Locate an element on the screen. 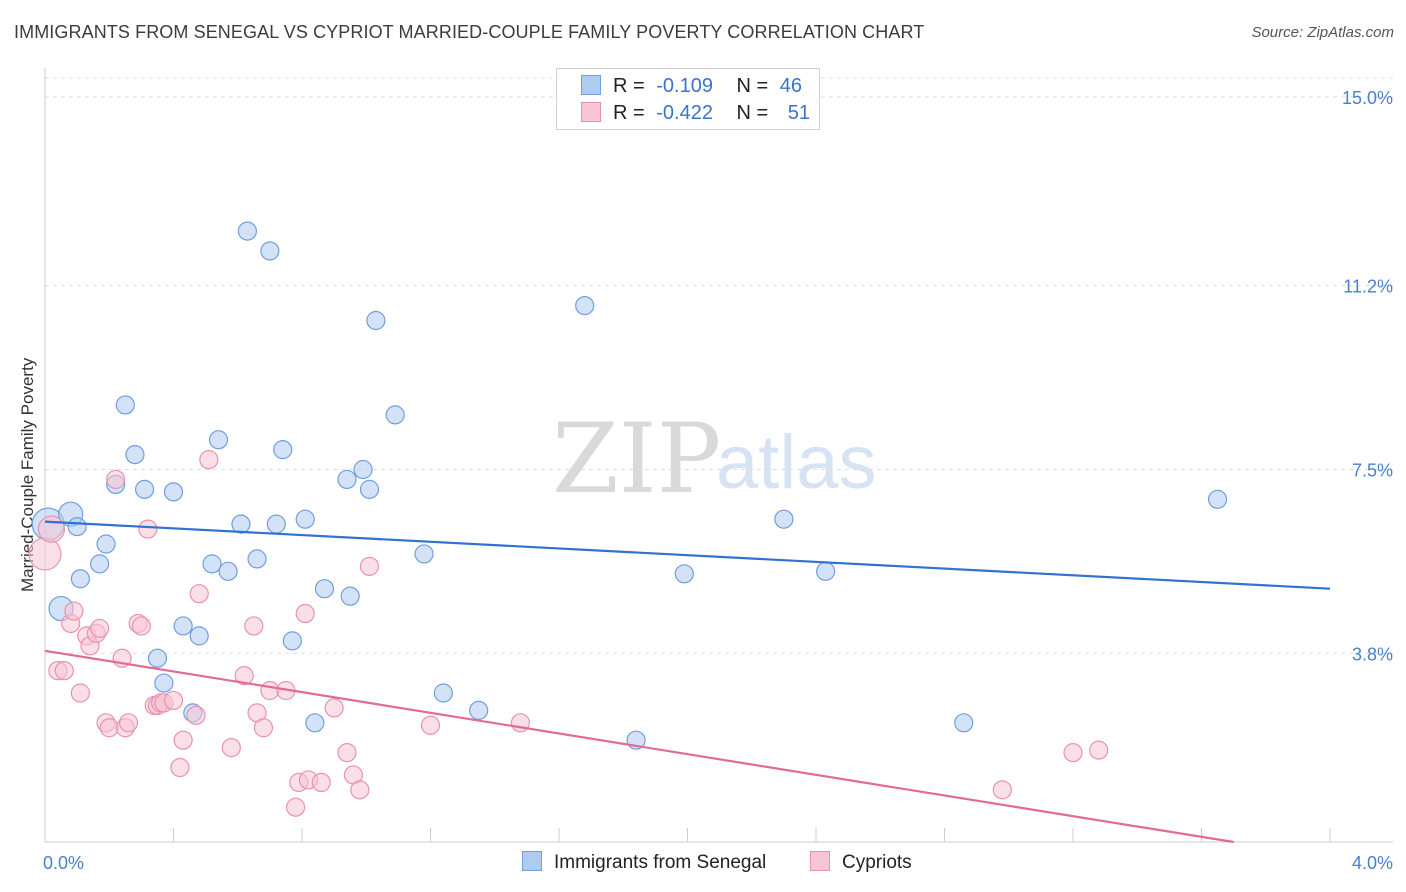 Image resolution: width=1406 pixels, height=892 pixels. legend-item-senegal: Immigrants from Senegal is located at coordinates (644, 862).